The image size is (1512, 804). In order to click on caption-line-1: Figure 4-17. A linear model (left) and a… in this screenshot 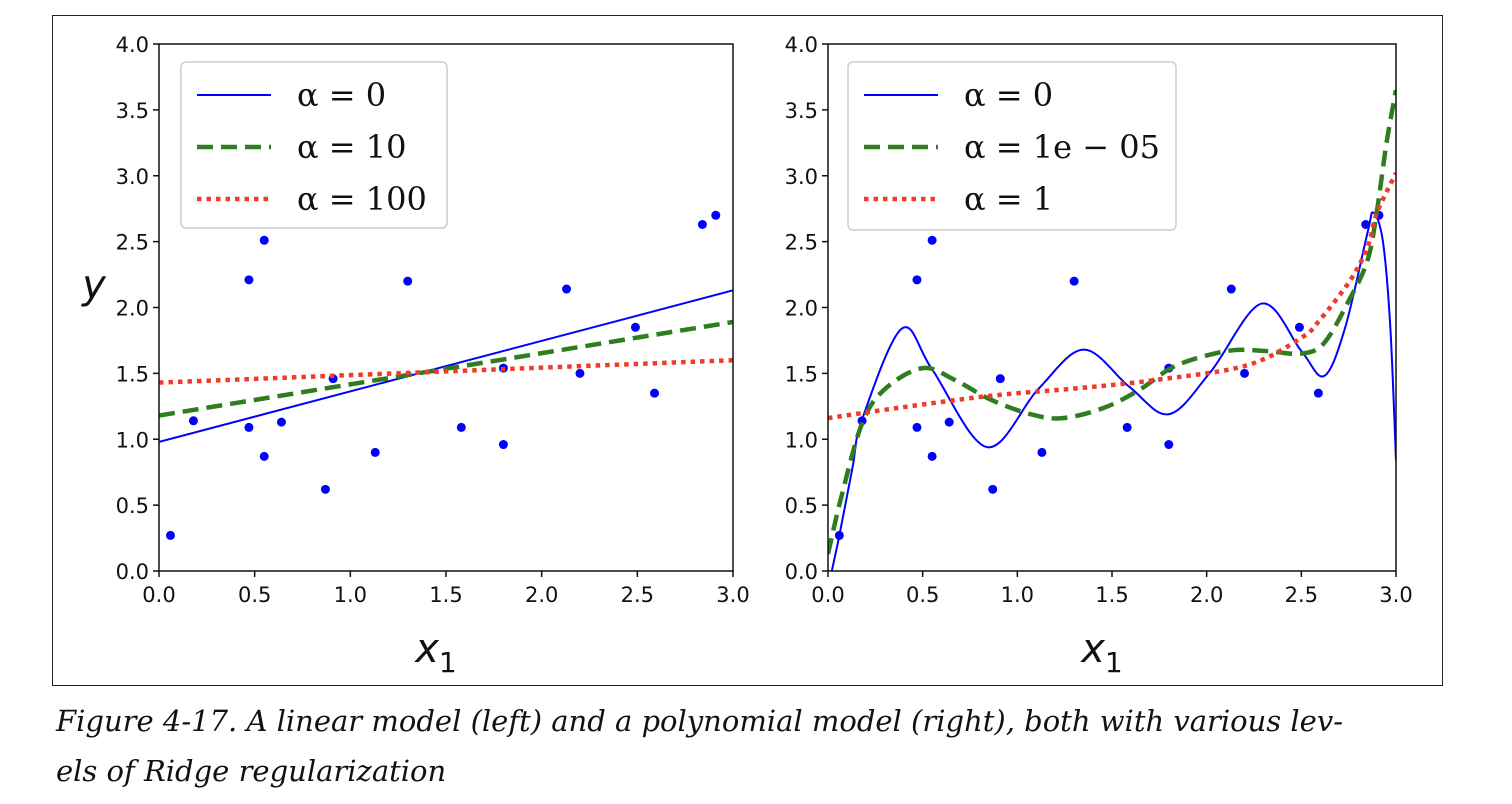, I will do `click(700, 721)`.